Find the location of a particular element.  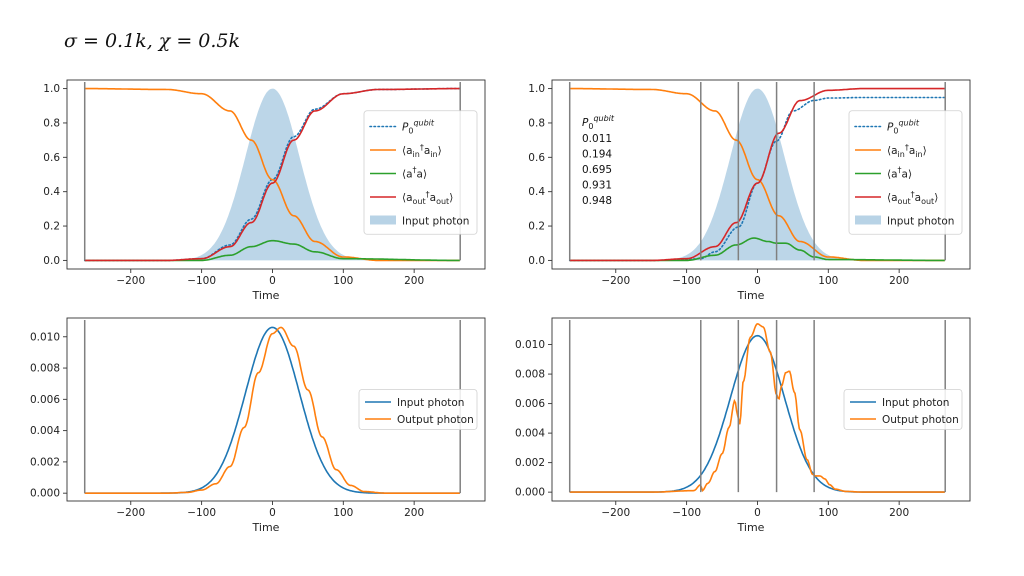

p0-annotation: P0qubit 0.011 0.194 0.695 0.931 0.948 is located at coordinates (598, 160).